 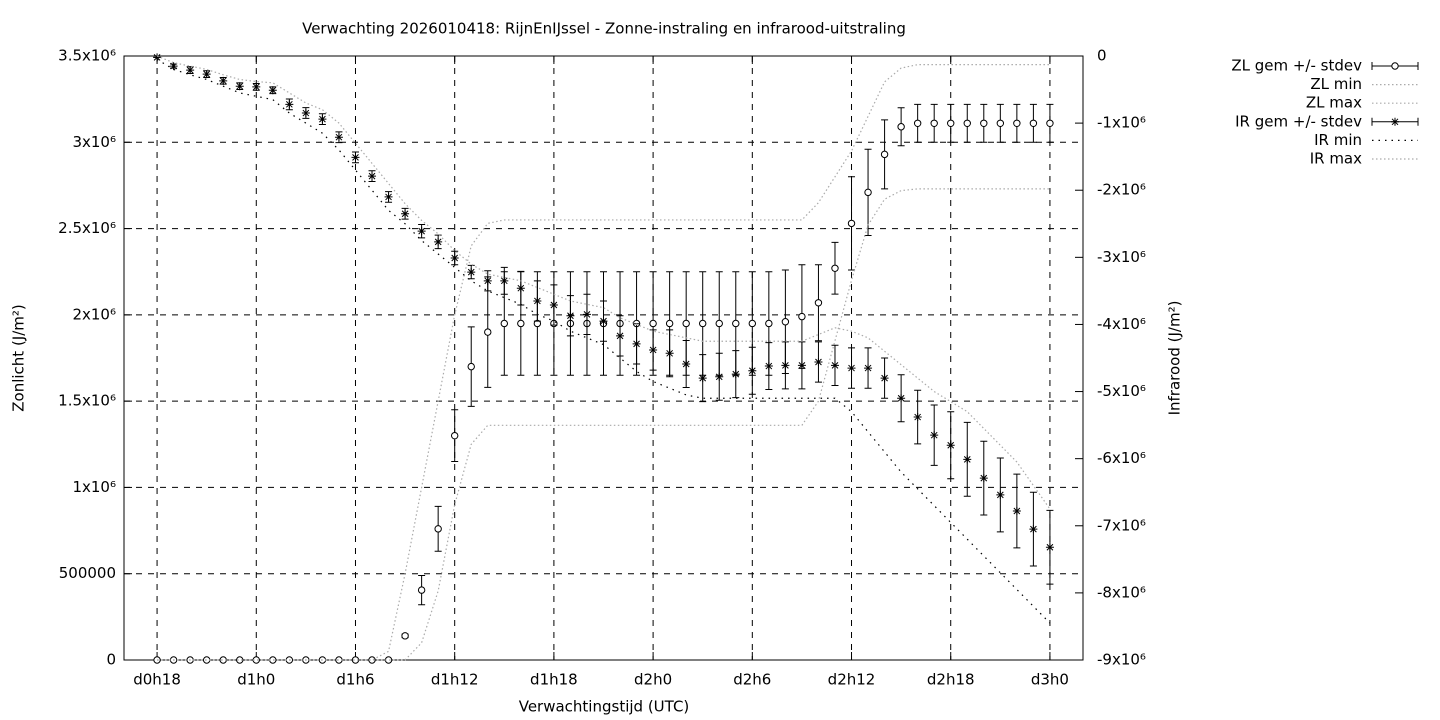 What do you see at coordinates (653, 680) in the screenshot?
I see `x-tick-label: d2h0` at bounding box center [653, 680].